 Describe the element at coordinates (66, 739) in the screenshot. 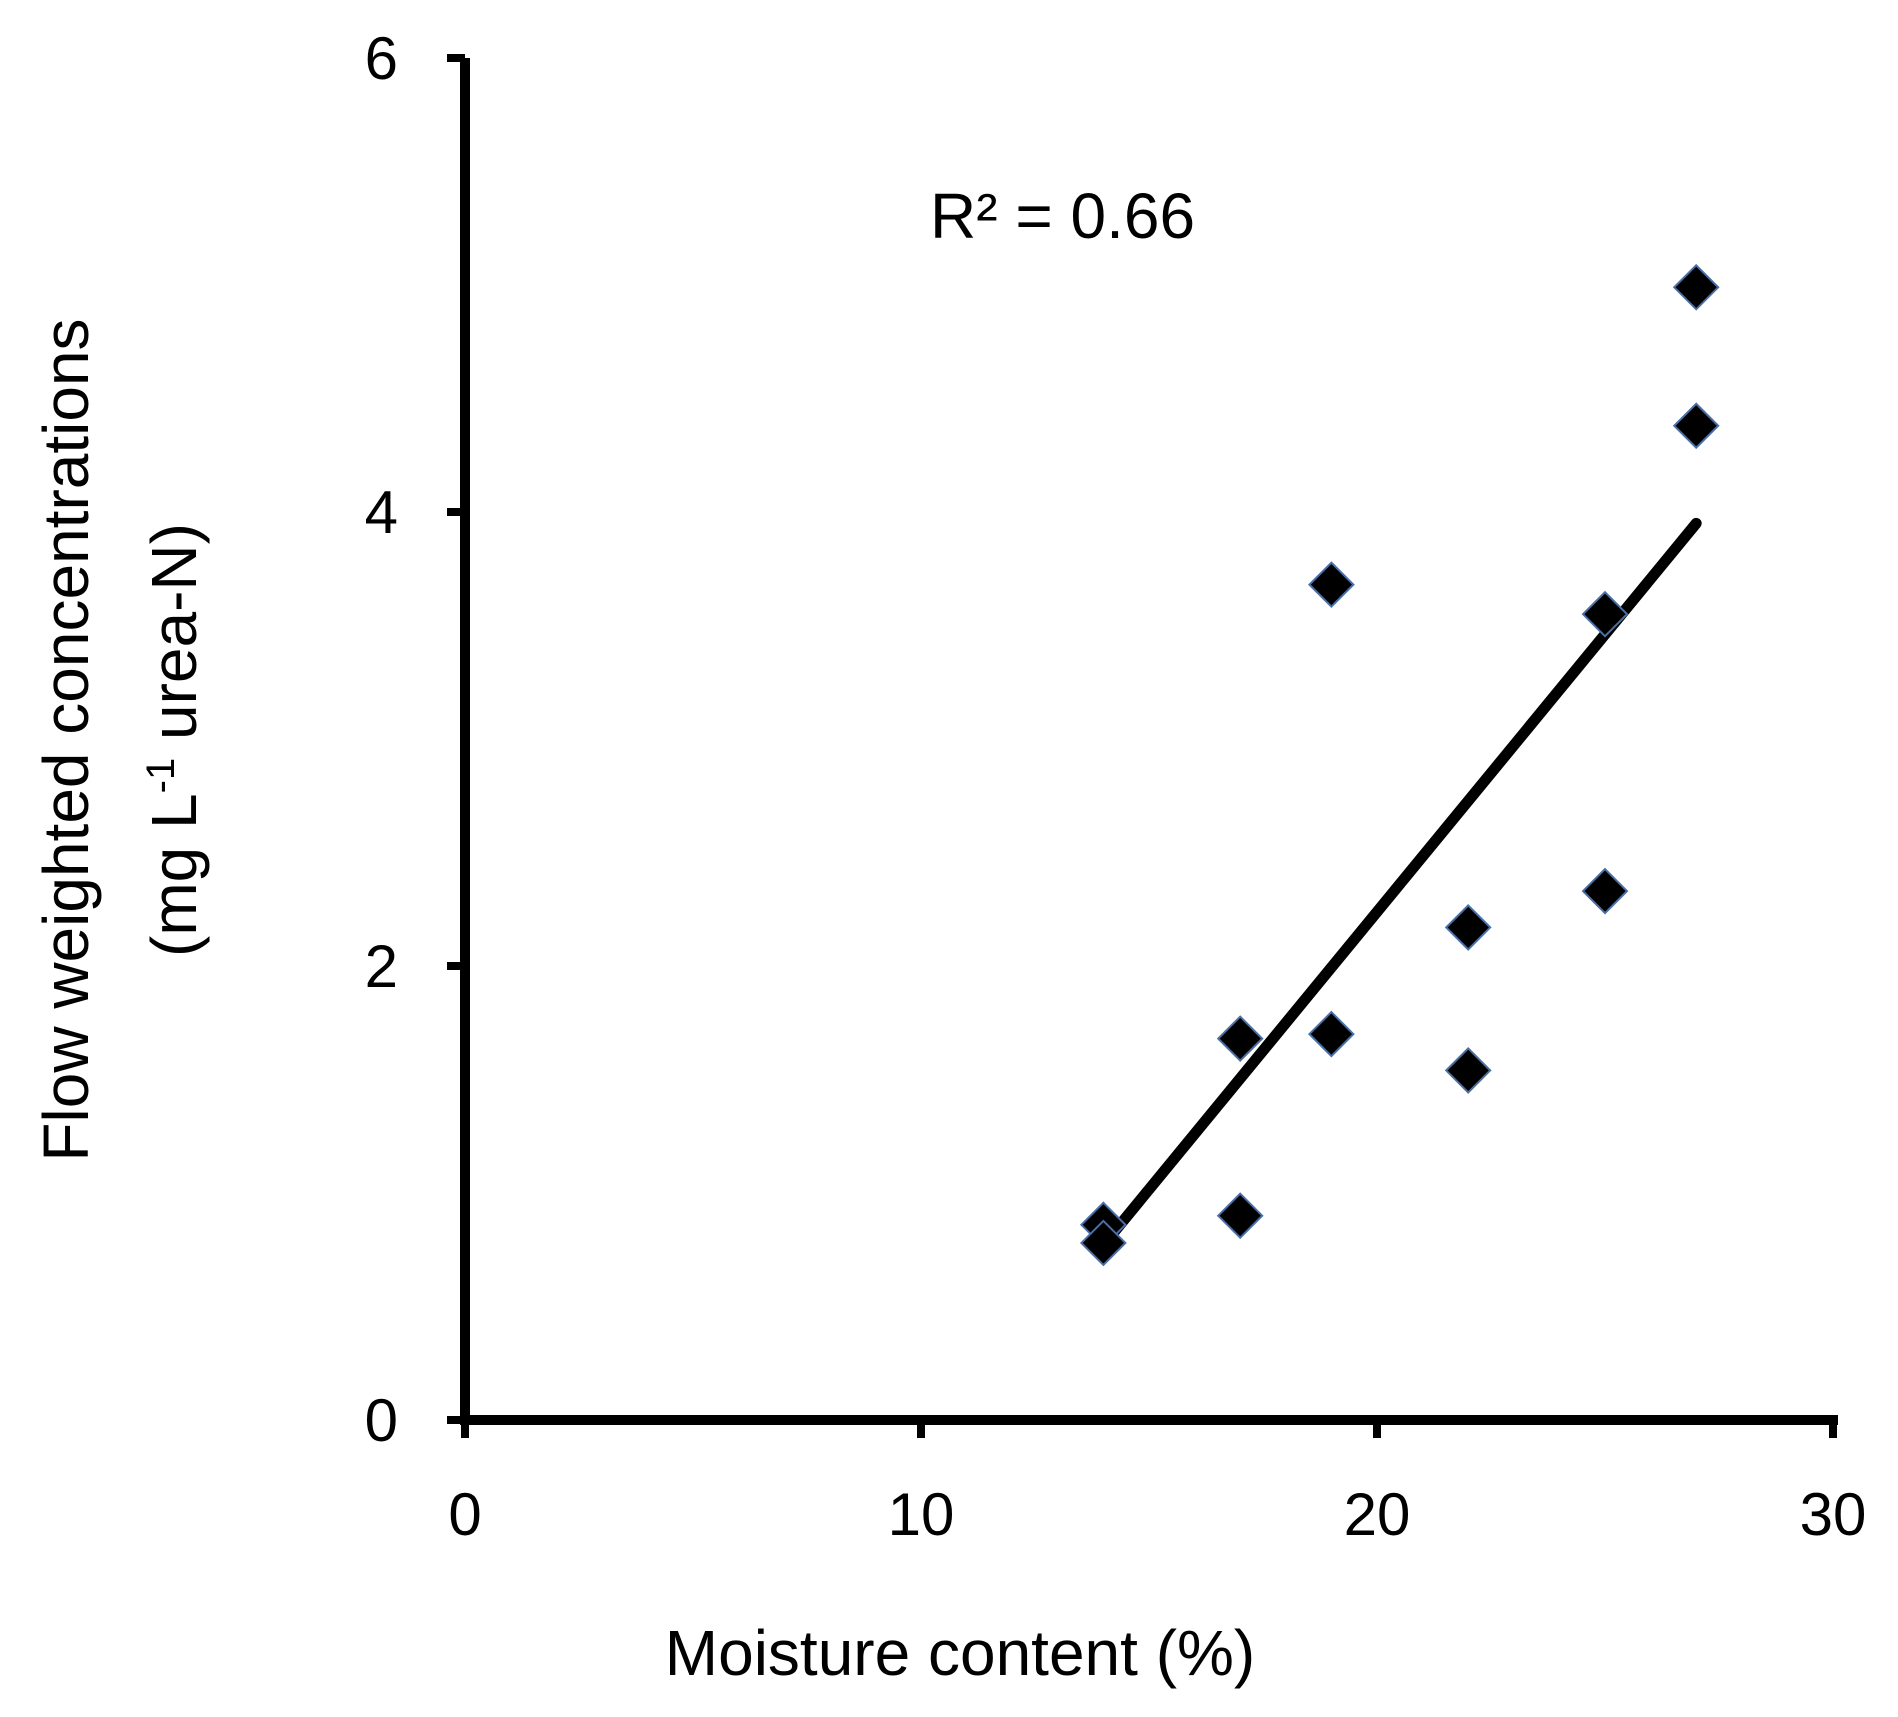

I see `y-axis-title-line1: Flow weighted concentrations` at that location.